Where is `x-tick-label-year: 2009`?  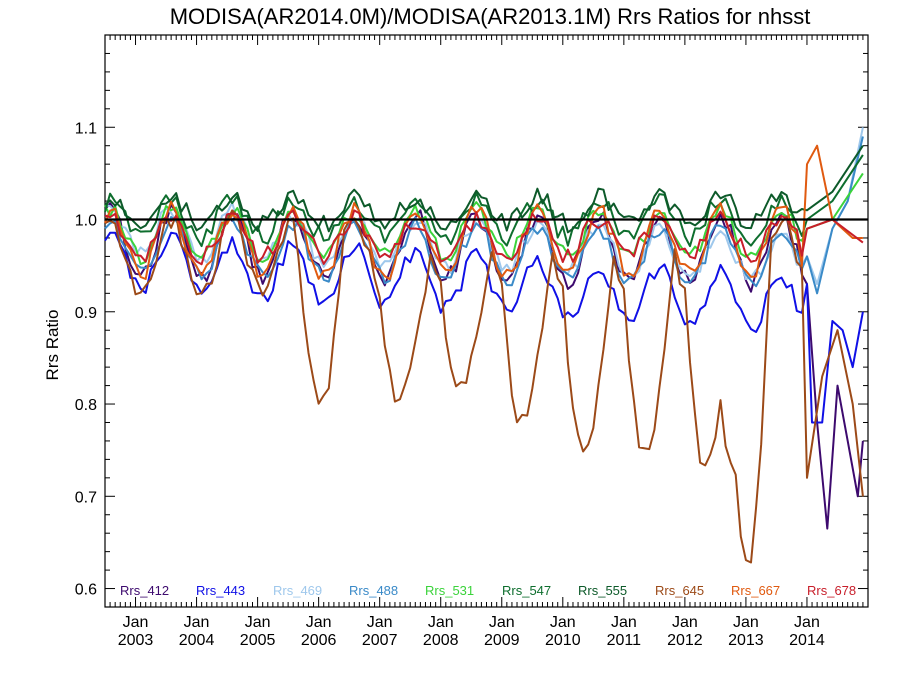 x-tick-label-year: 2009 is located at coordinates (502, 640).